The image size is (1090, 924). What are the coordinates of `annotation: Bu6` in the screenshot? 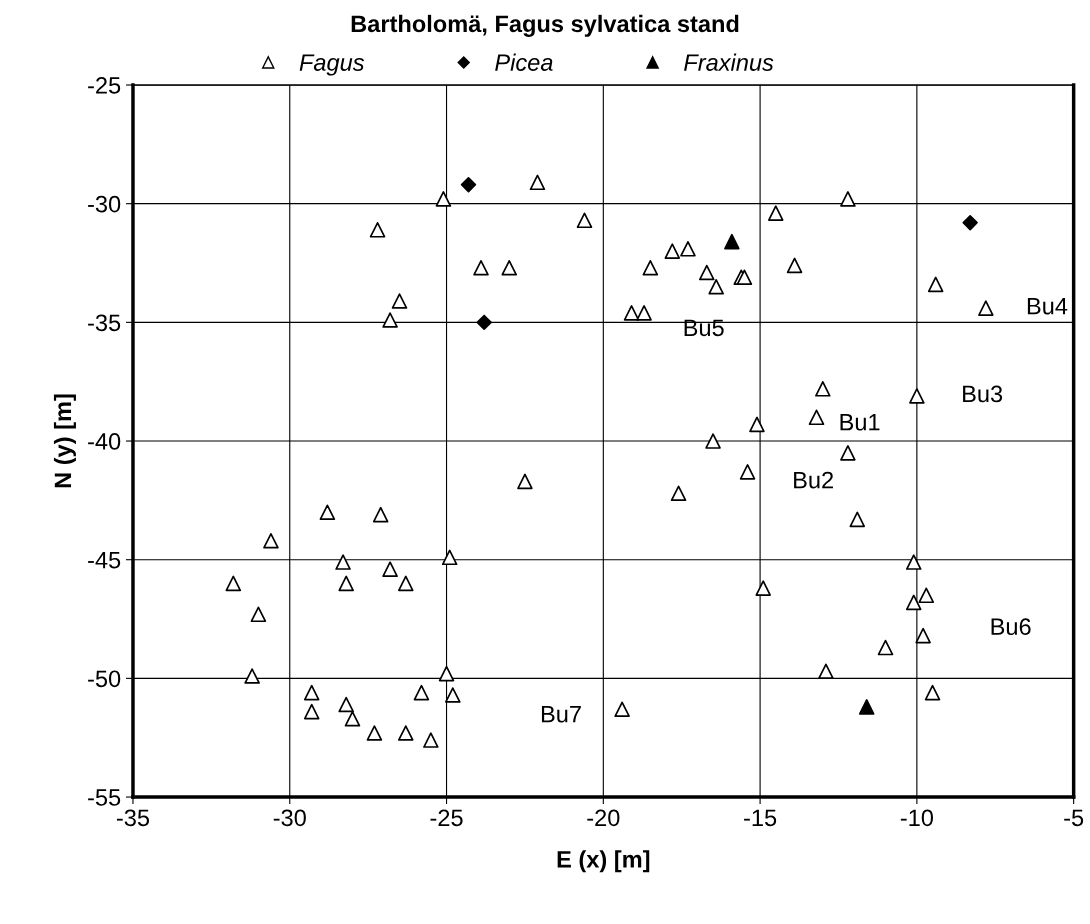 It's located at (1011, 627).